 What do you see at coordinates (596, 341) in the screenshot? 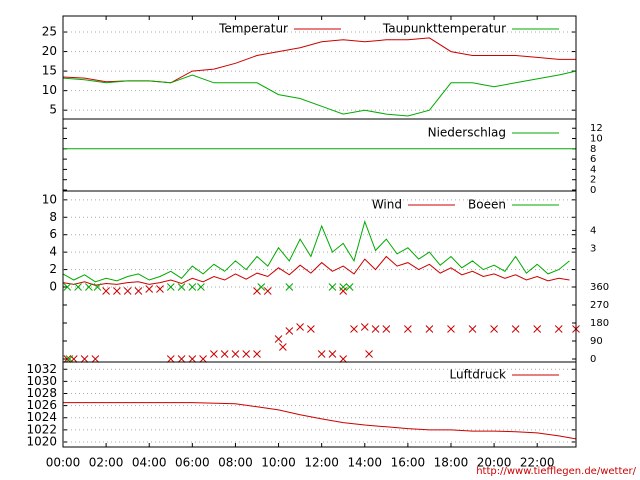
I see `y-tick-label: 90` at bounding box center [596, 341].